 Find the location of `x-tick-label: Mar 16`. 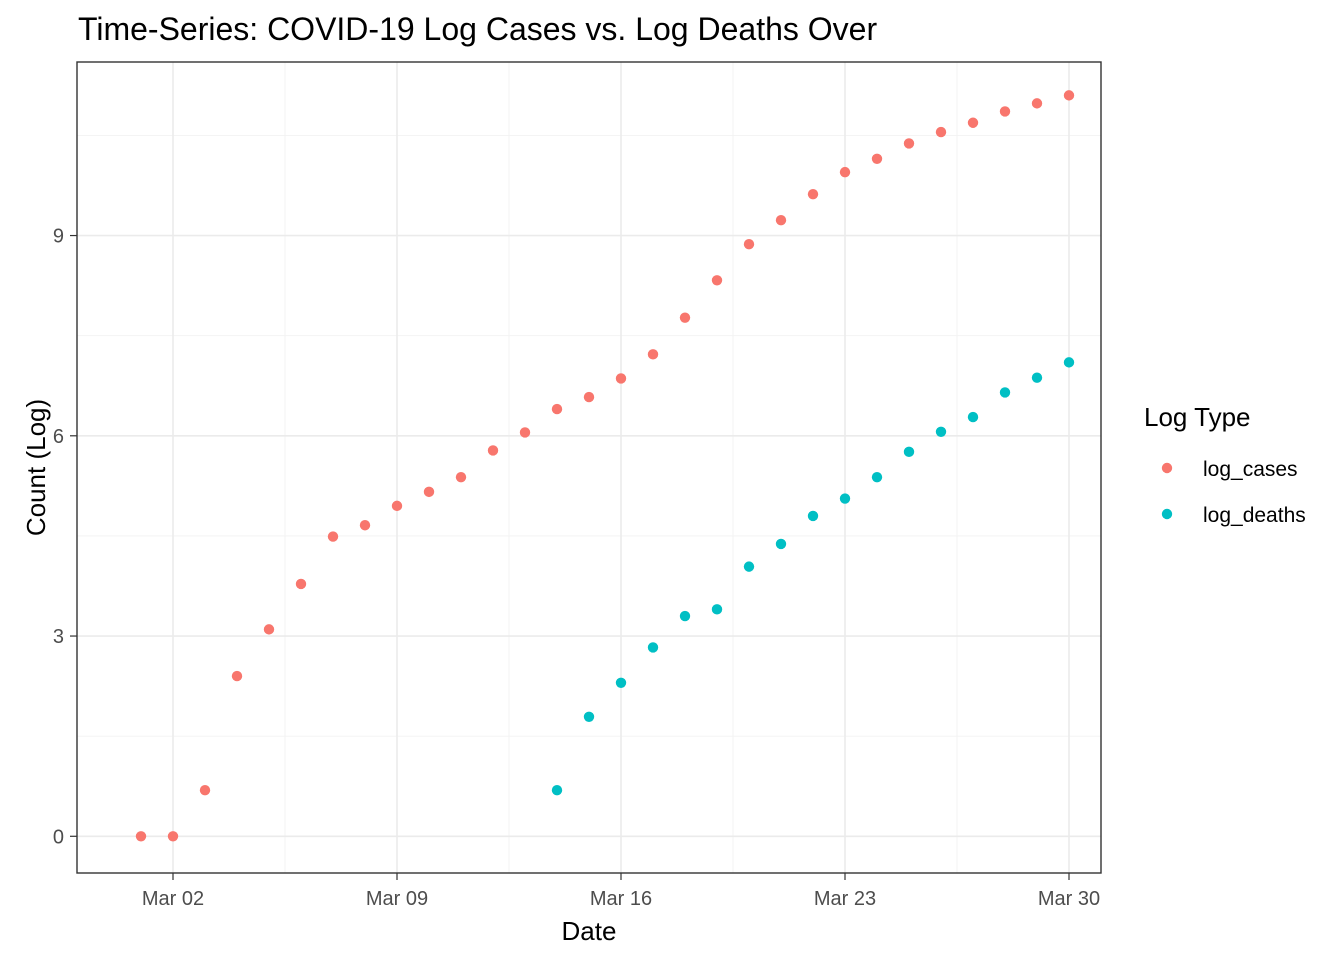

x-tick-label: Mar 16 is located at coordinates (621, 899).